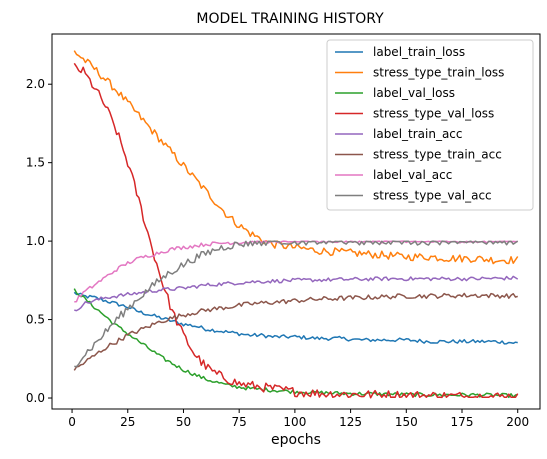 Image resolution: width=547 pixels, height=459 pixels. What do you see at coordinates (290, 19) in the screenshot?
I see `chart-title: MODEL TRAINING HISTORY` at bounding box center [290, 19].